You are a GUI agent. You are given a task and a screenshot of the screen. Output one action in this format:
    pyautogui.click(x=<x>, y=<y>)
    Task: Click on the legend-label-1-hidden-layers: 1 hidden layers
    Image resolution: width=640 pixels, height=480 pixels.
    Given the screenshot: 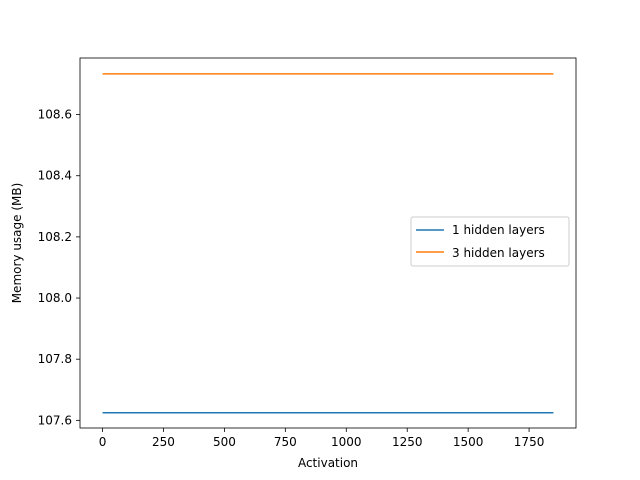 What is the action you would take?
    pyautogui.click(x=498, y=230)
    